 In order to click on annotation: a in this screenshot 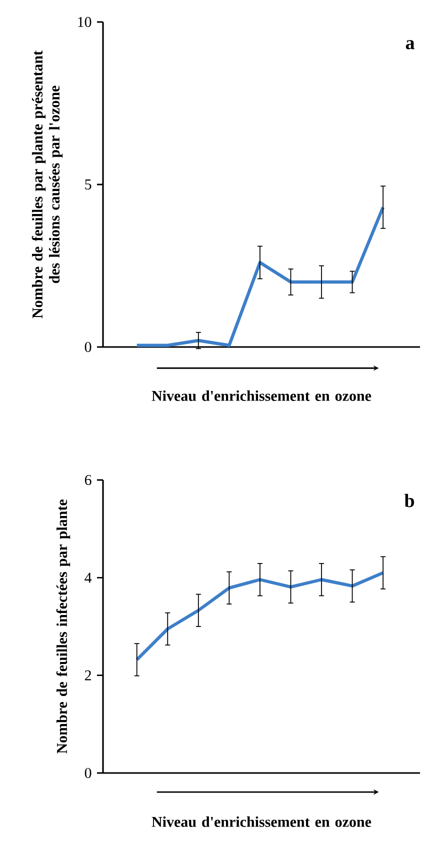, I will do `click(410, 45)`.